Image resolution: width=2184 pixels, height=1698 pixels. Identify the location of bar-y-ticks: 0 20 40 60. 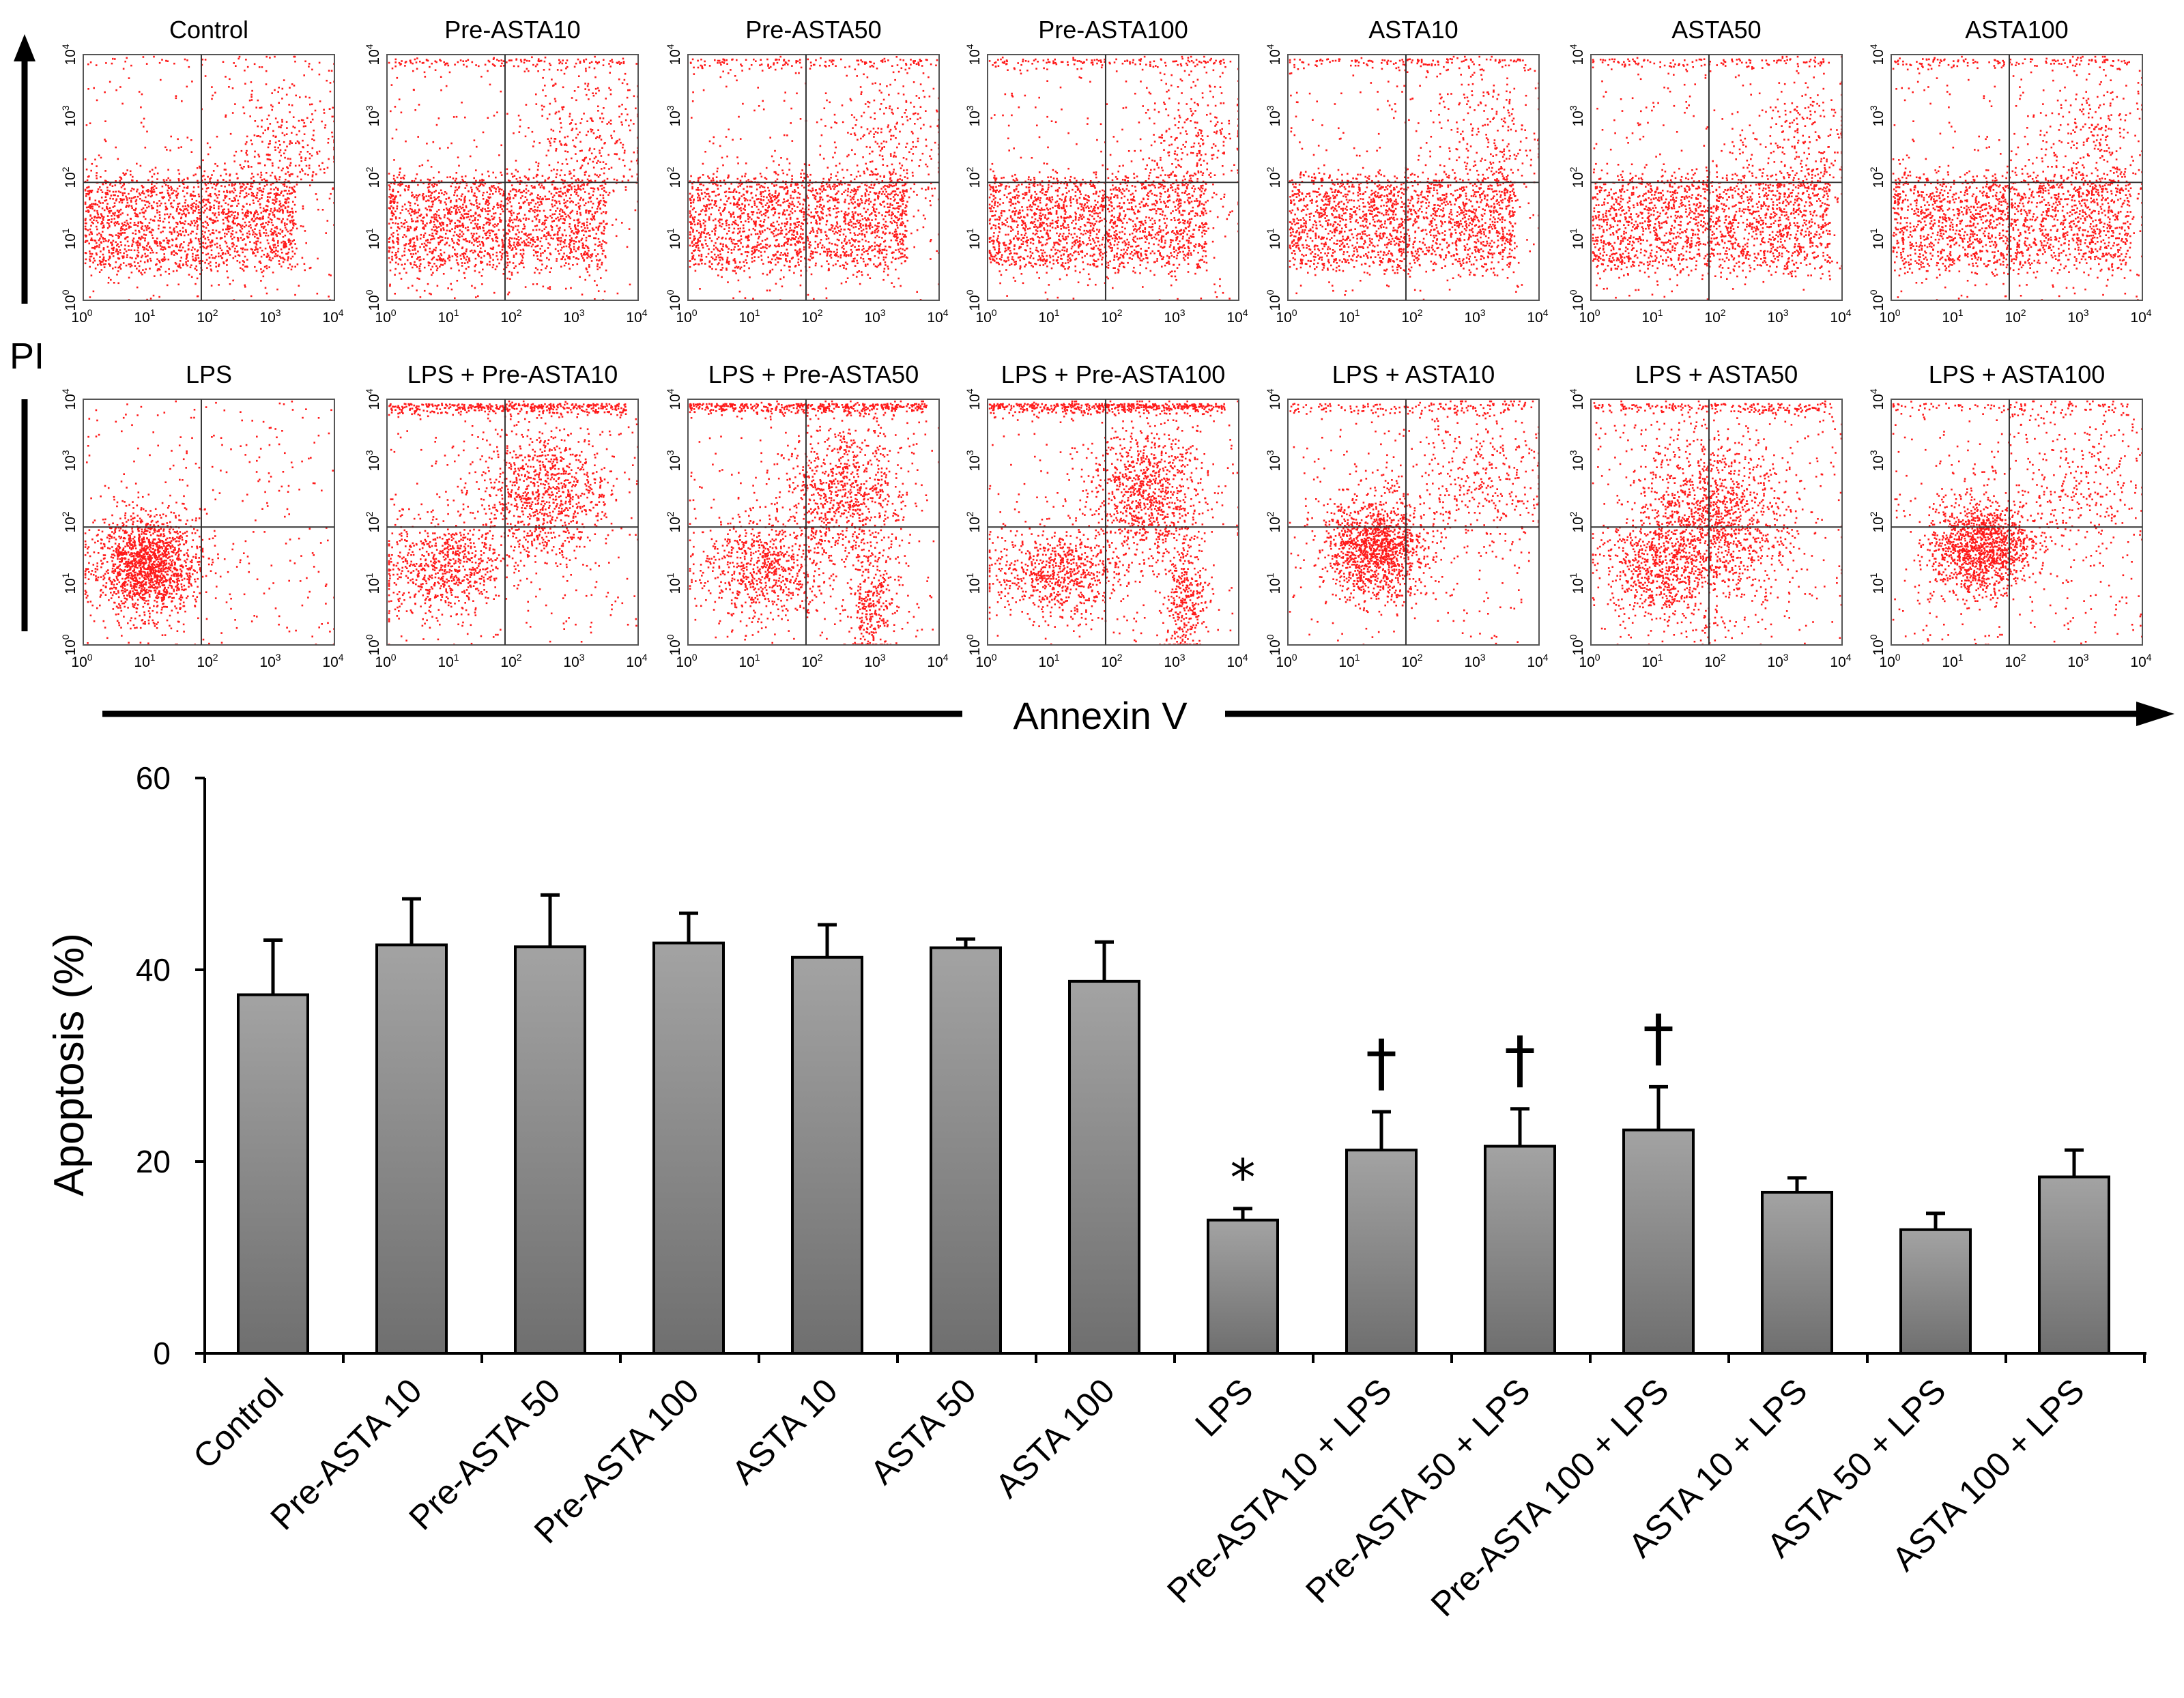
(170, 1065).